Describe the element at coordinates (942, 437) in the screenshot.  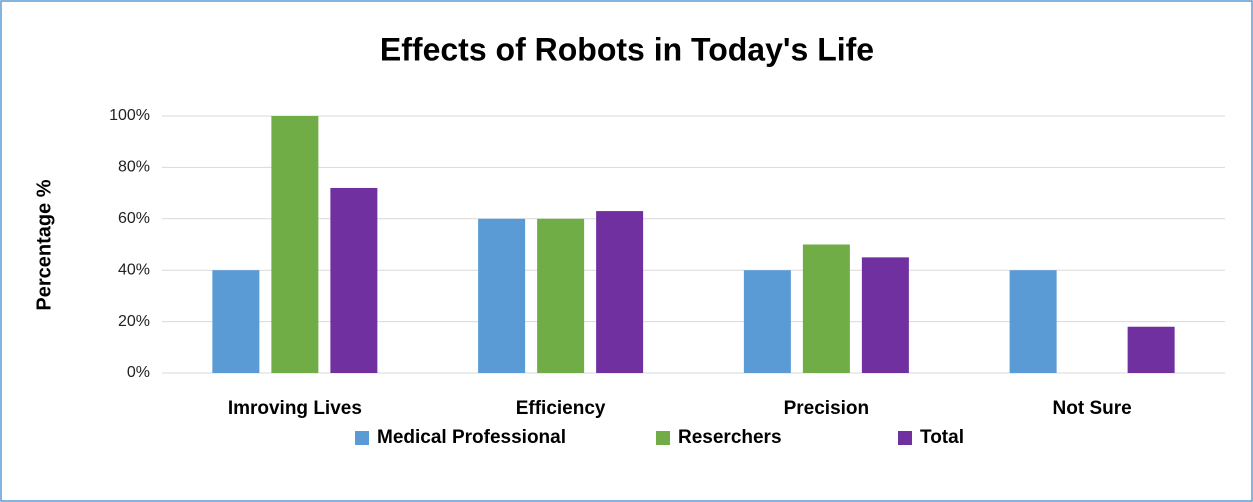
I see `legend-label: Total` at that location.